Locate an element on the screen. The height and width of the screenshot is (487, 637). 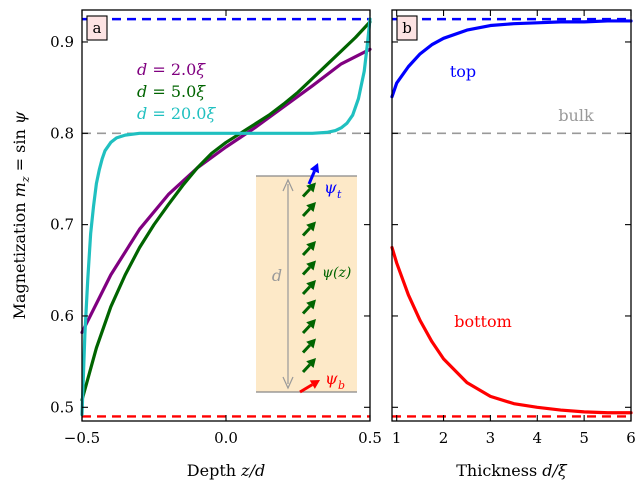
panel-a-x-tick-label: −0.5 is located at coordinates (82, 438).